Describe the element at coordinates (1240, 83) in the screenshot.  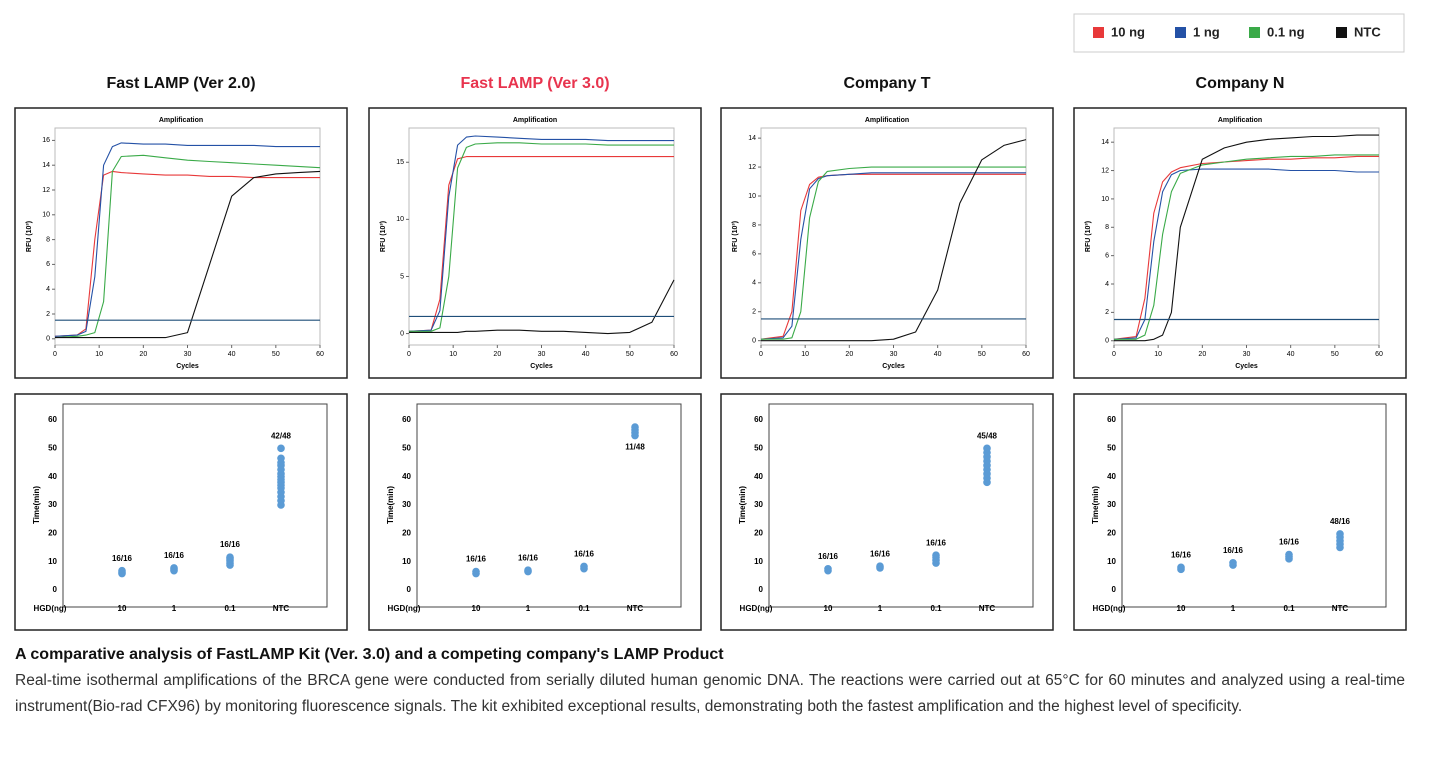
I see `panel-title: Company N` at that location.